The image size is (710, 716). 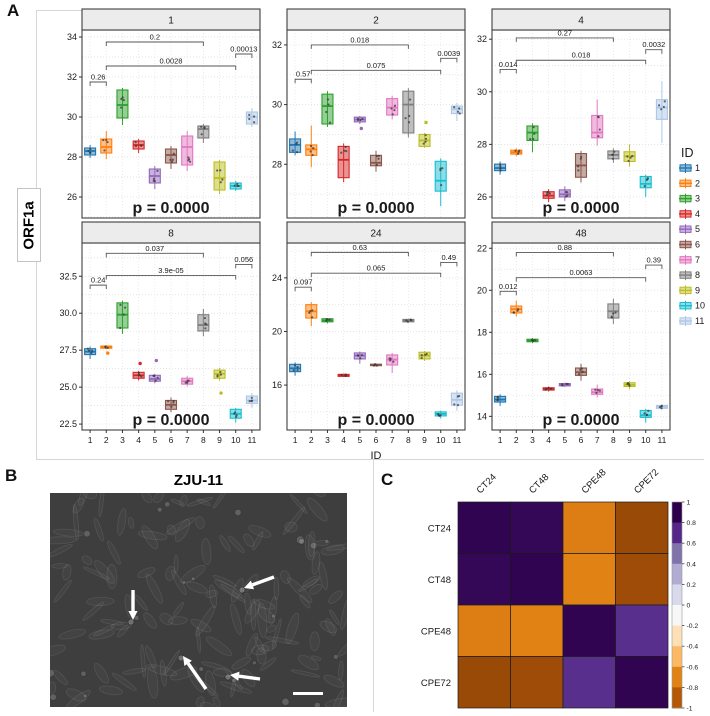 I want to click on legend-item-label: 4, so click(x=697, y=214).